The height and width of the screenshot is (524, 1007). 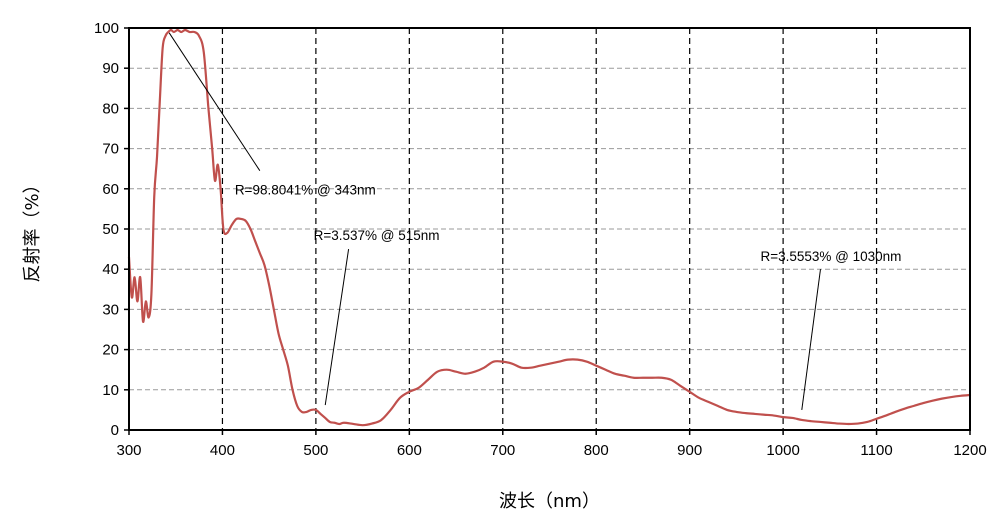 I want to click on annotation-label-2: R=3.5553% @ 1030nm, so click(x=830, y=256).